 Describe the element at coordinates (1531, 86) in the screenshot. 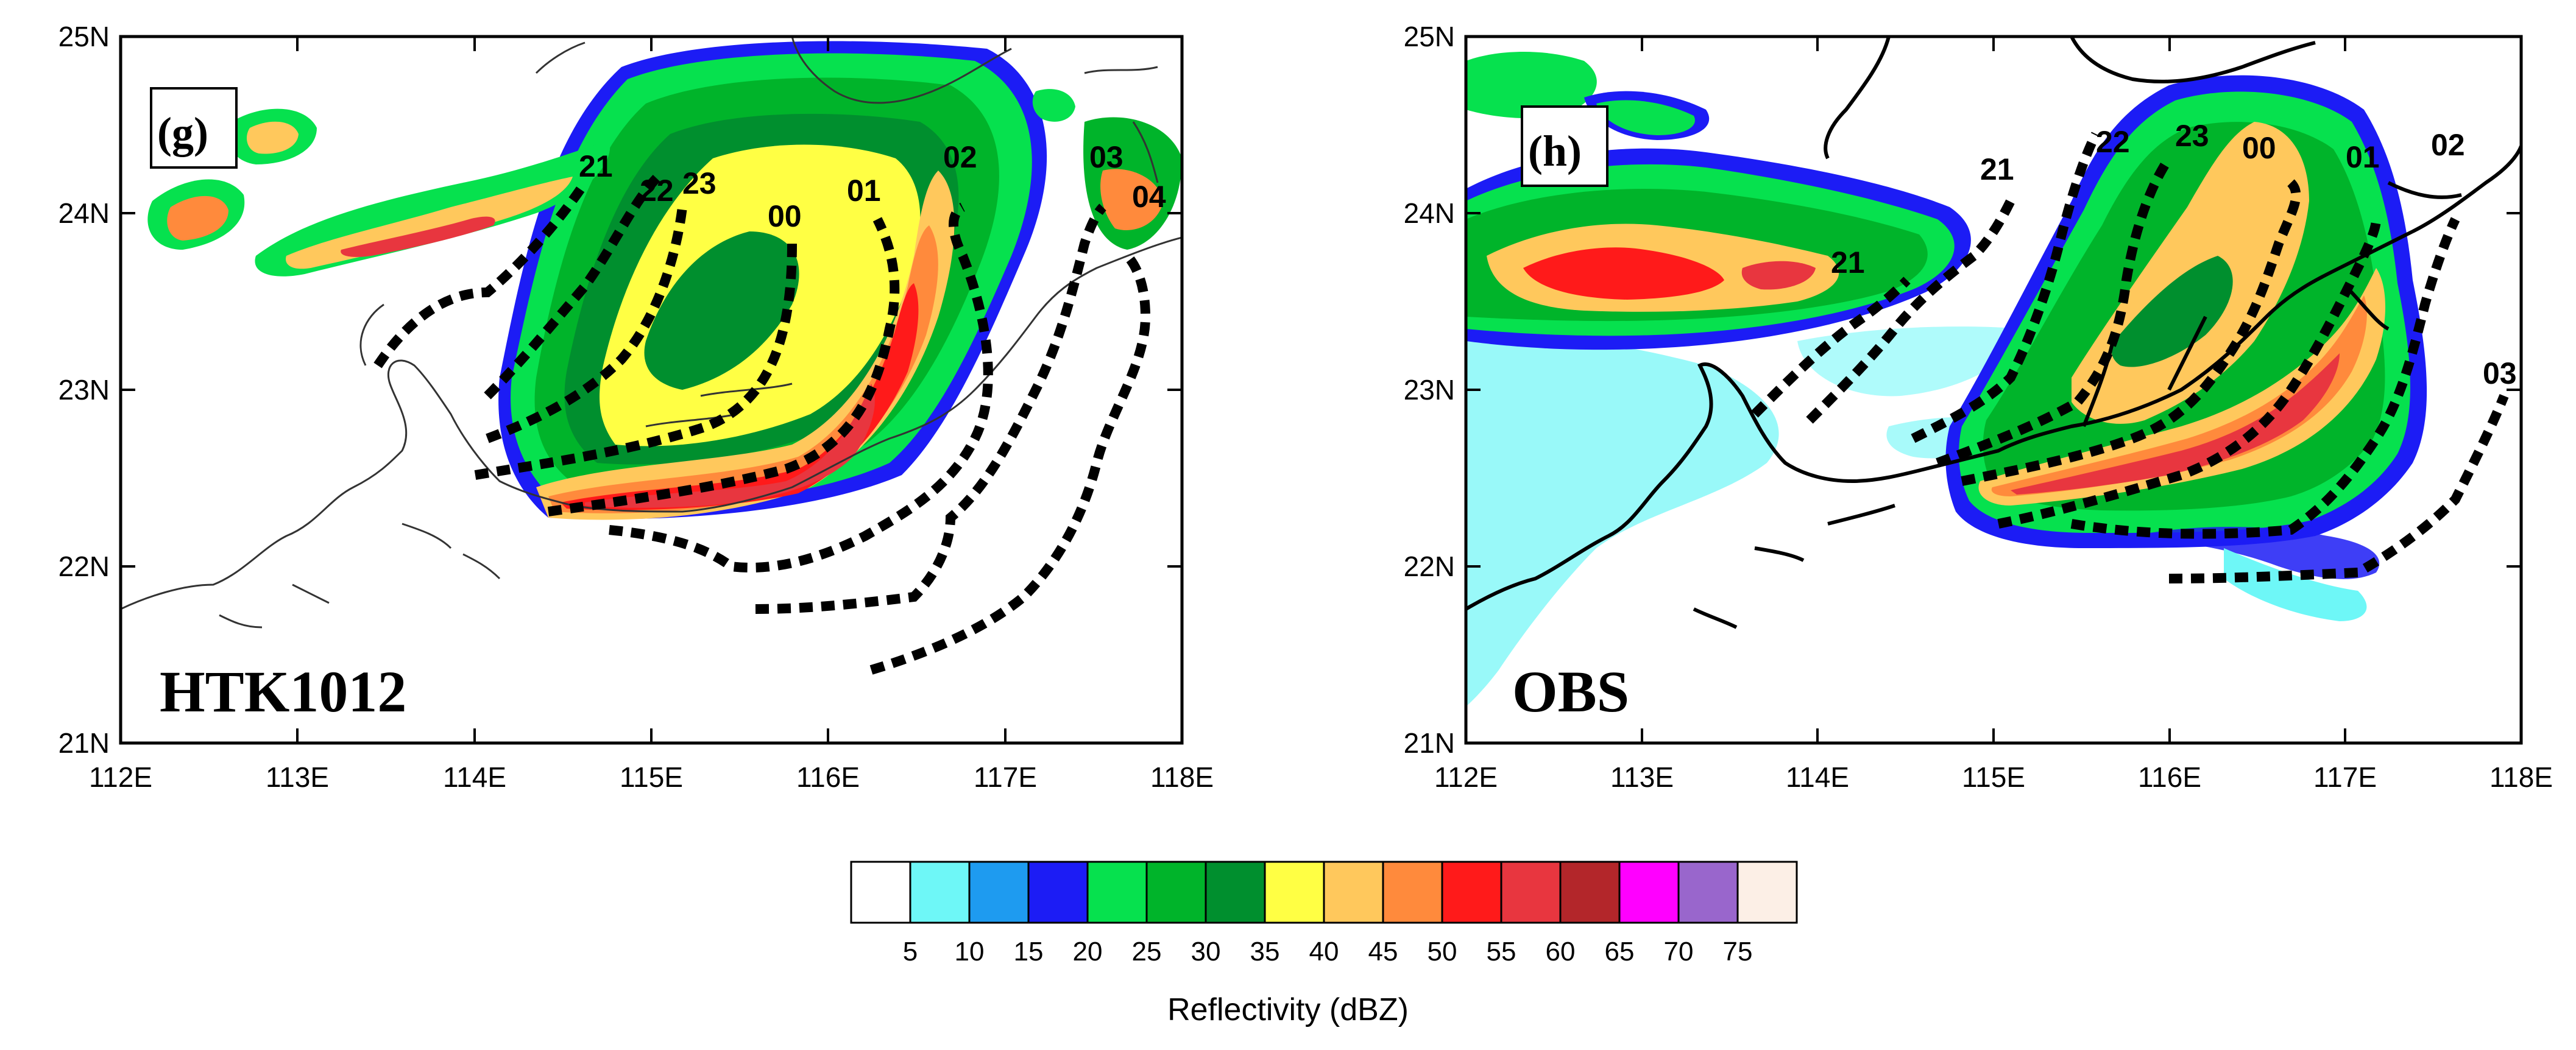

I see `echo-nw-top` at that location.